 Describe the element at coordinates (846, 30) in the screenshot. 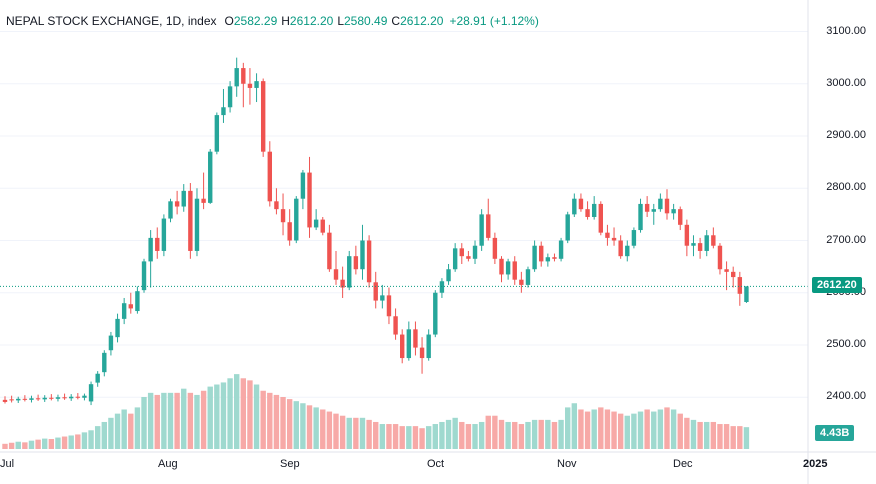

I see `price-tick-label: 3100.00` at that location.